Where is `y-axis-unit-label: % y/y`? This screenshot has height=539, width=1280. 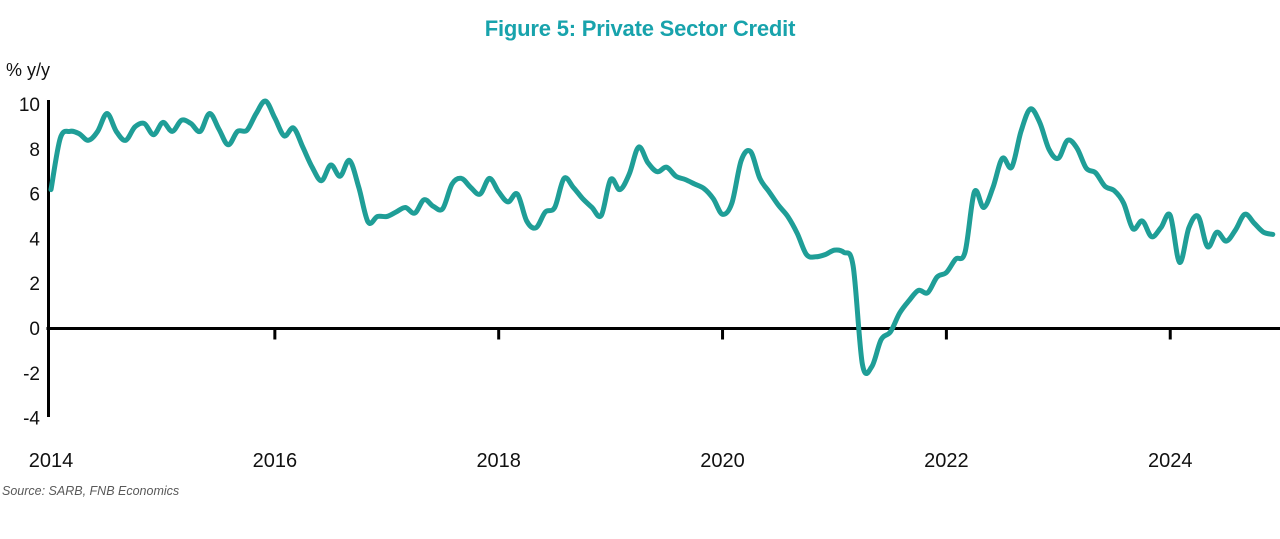 y-axis-unit-label: % y/y is located at coordinates (28, 70).